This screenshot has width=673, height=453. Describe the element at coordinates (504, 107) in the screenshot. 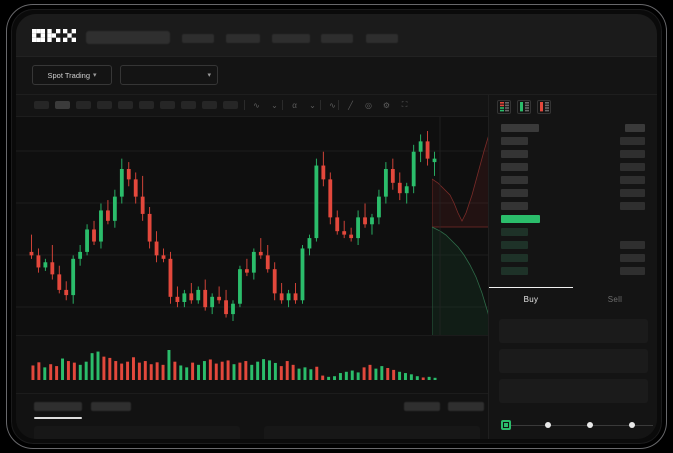

I see `ob-view-both-toggle` at that location.